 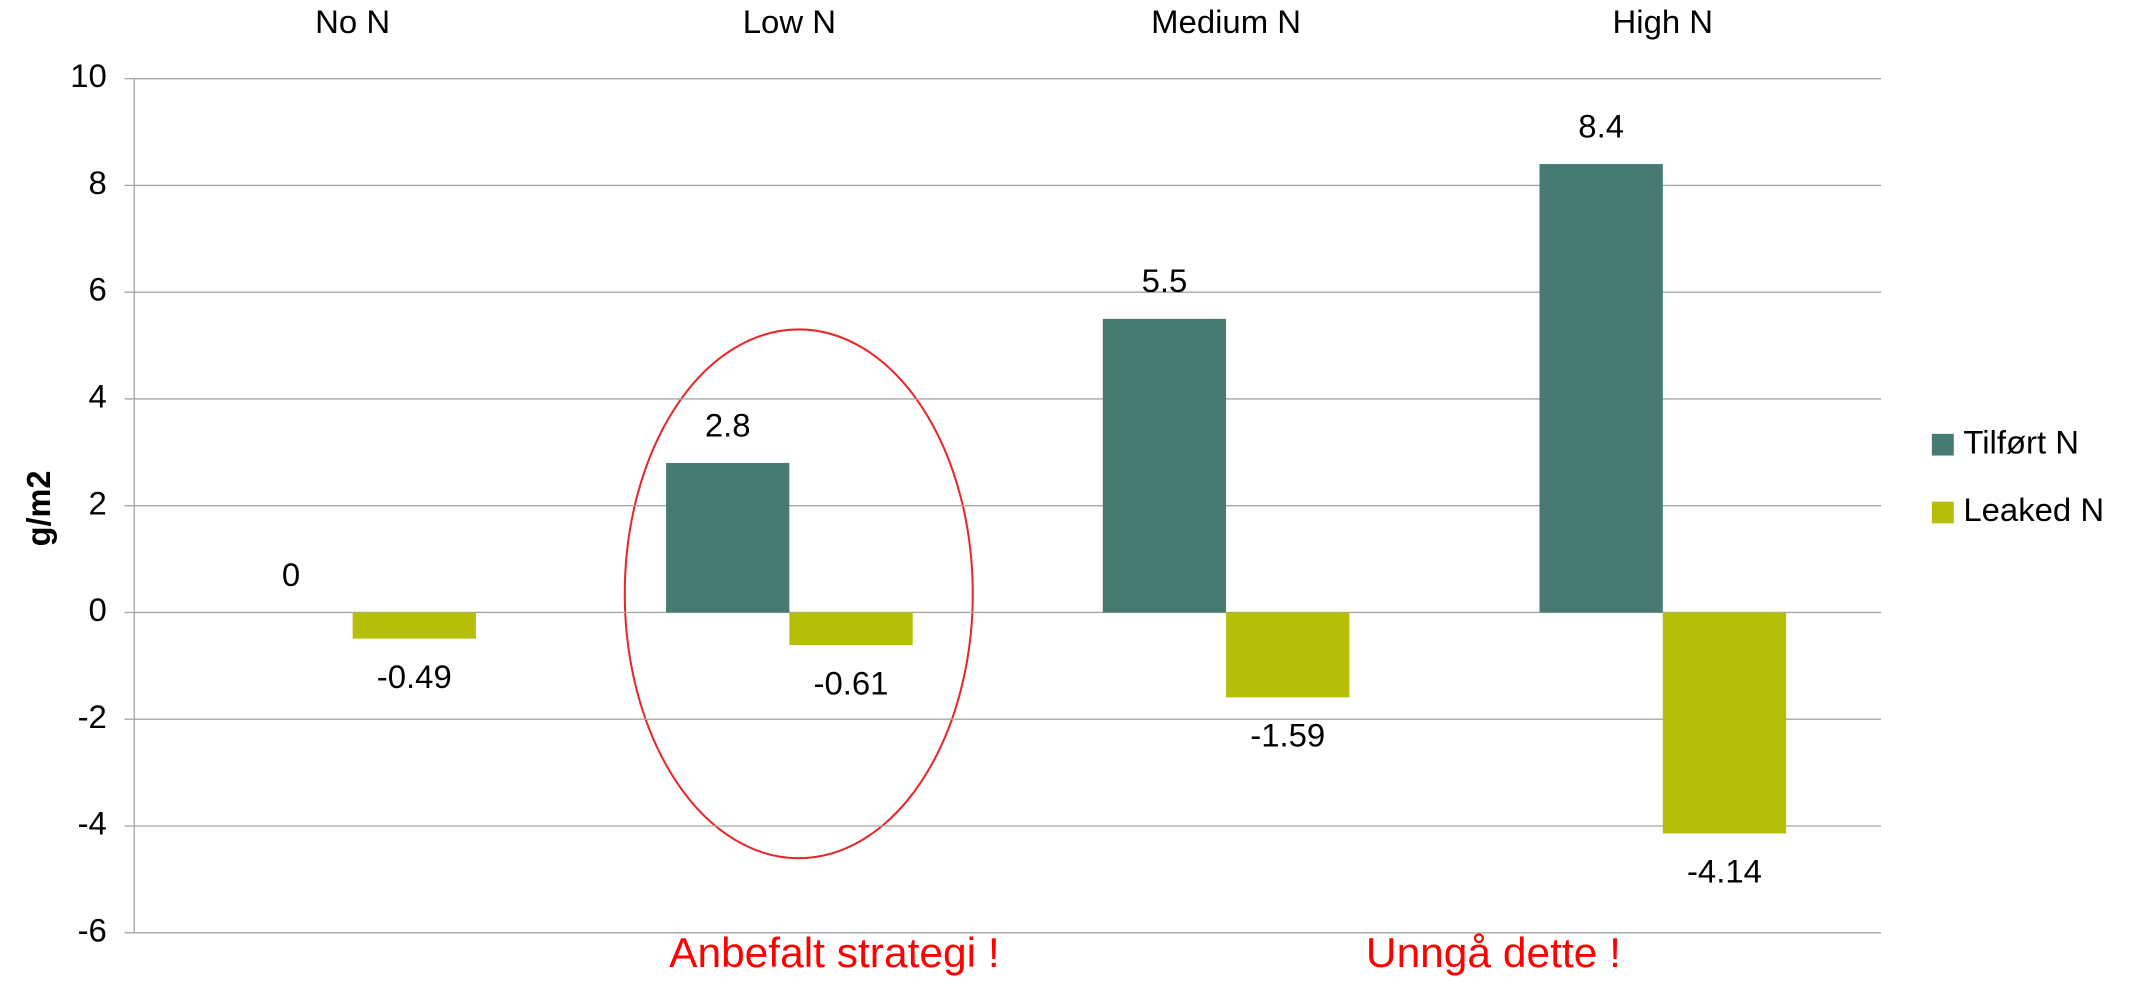 I want to click on y-tick-label: 0, so click(x=98, y=609).